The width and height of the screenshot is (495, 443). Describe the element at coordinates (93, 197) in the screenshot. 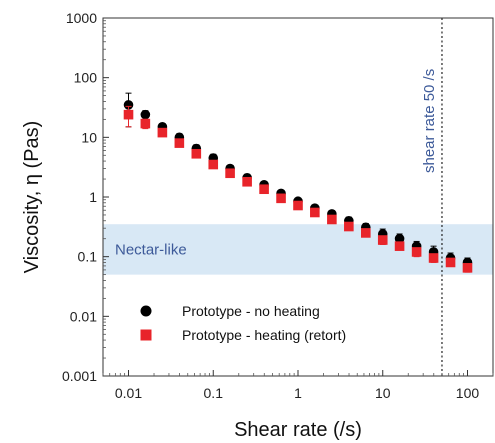

I see `y-tick-label: 1` at that location.